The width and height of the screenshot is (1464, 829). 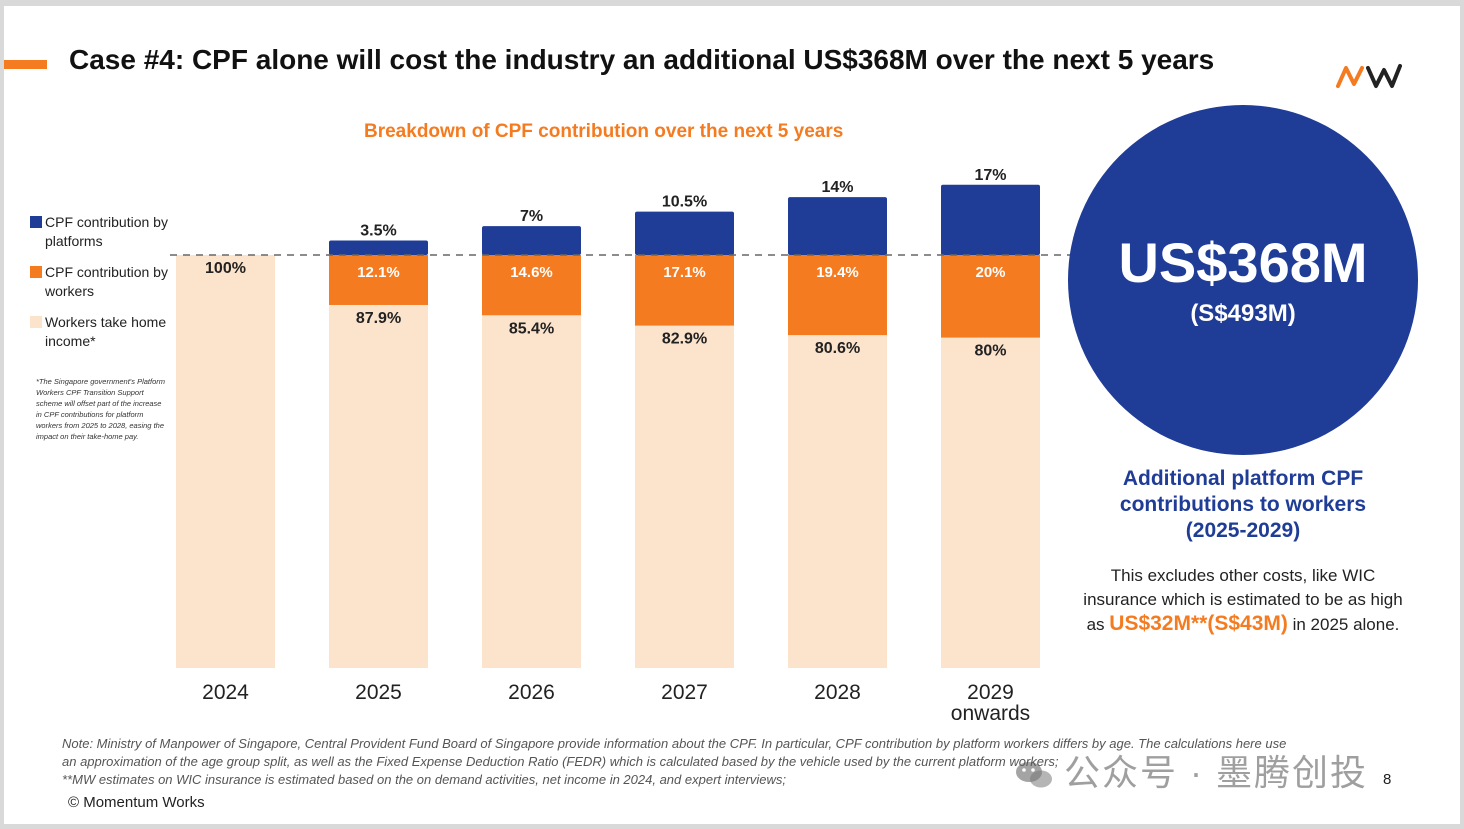 I want to click on data-label-platform-cpf: 7%, so click(x=531, y=216).